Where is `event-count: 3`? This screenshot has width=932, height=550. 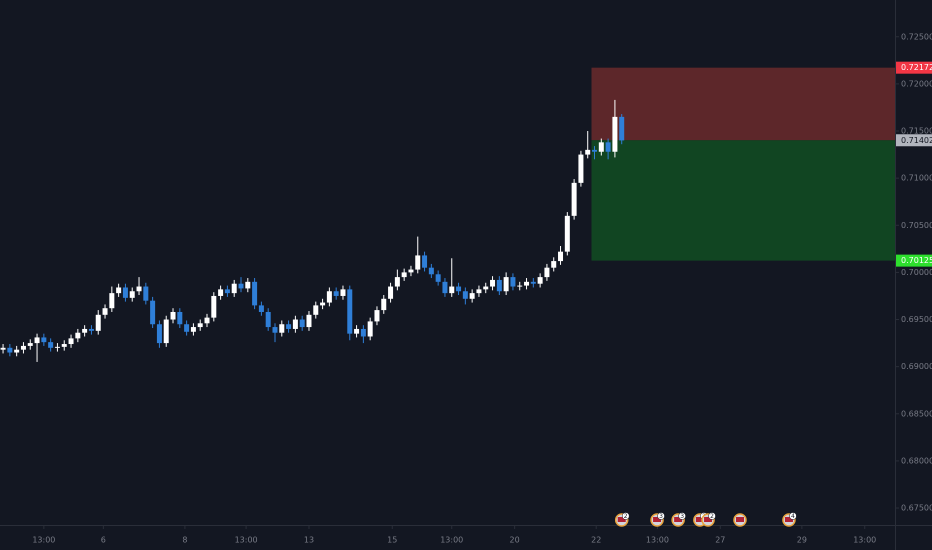
event-count: 3 is located at coordinates (682, 516).